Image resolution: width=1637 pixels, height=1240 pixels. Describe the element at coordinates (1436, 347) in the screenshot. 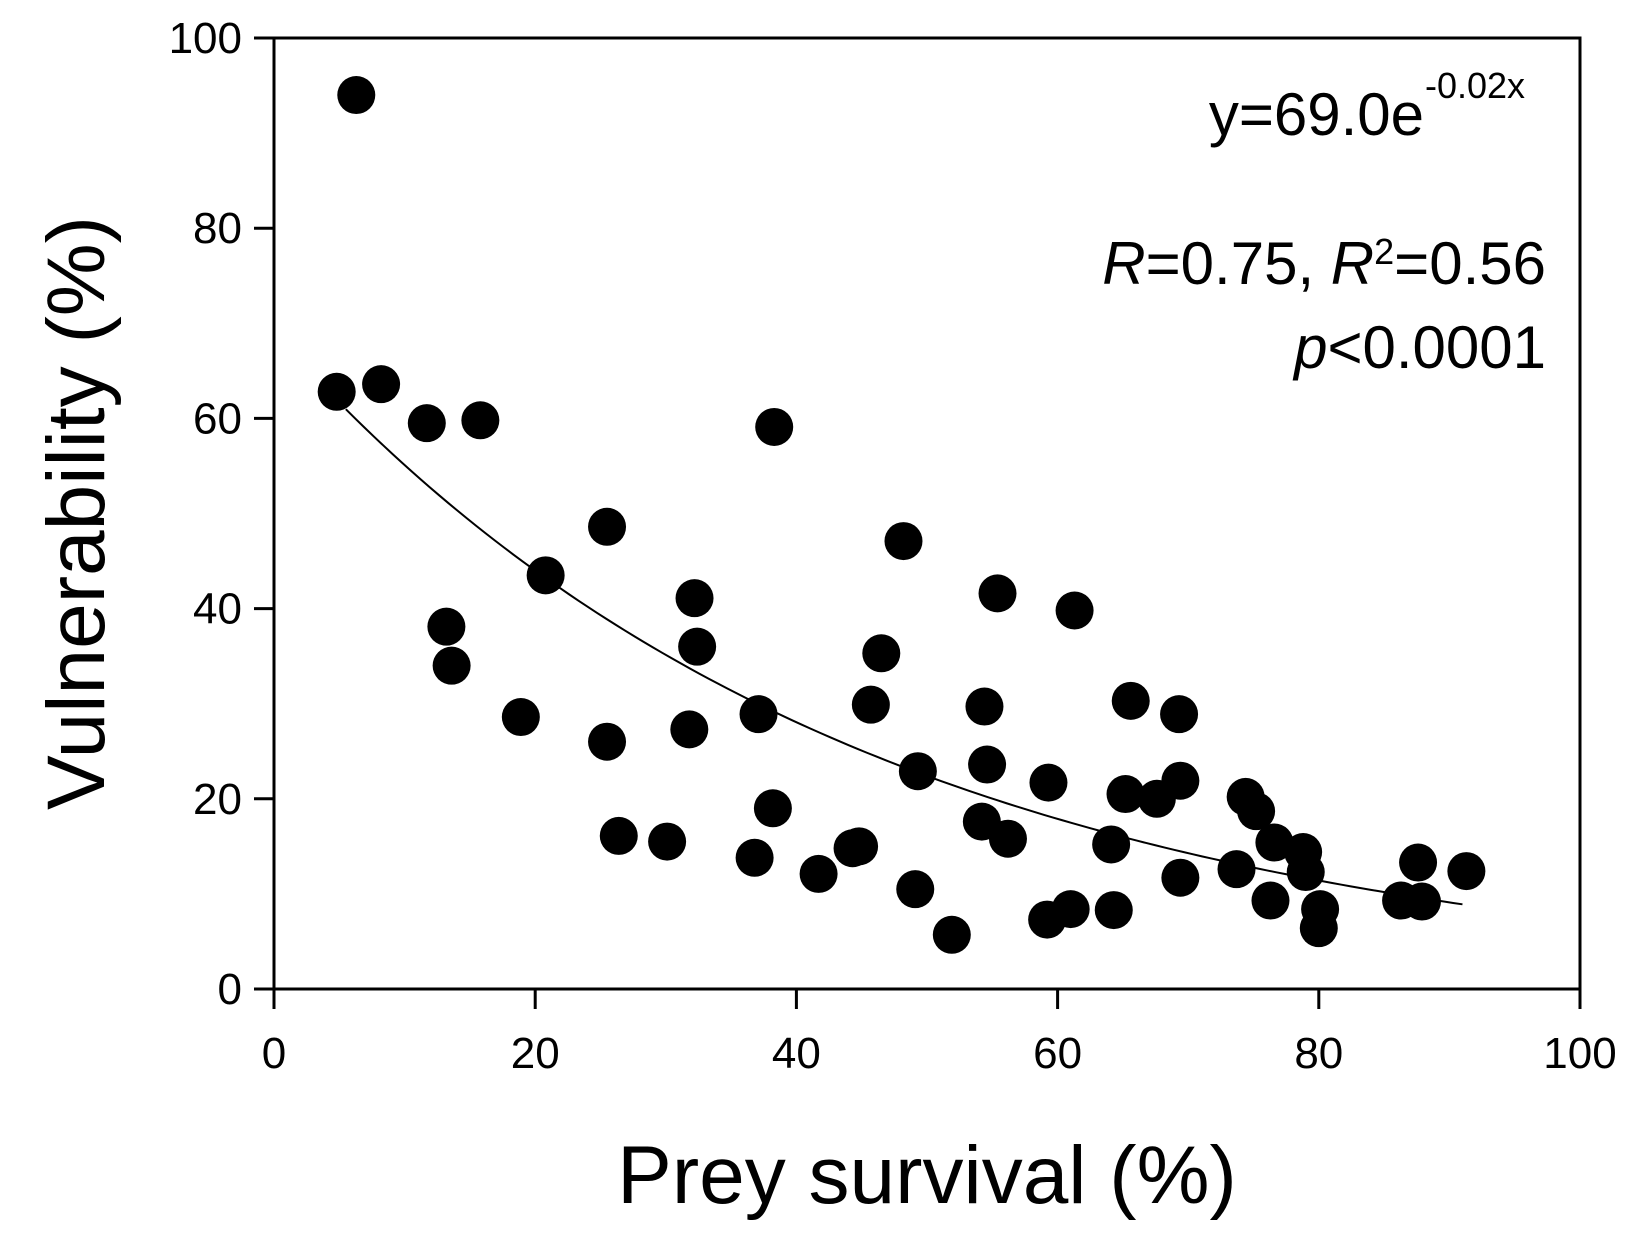

I see `p-value: <0.0001` at that location.